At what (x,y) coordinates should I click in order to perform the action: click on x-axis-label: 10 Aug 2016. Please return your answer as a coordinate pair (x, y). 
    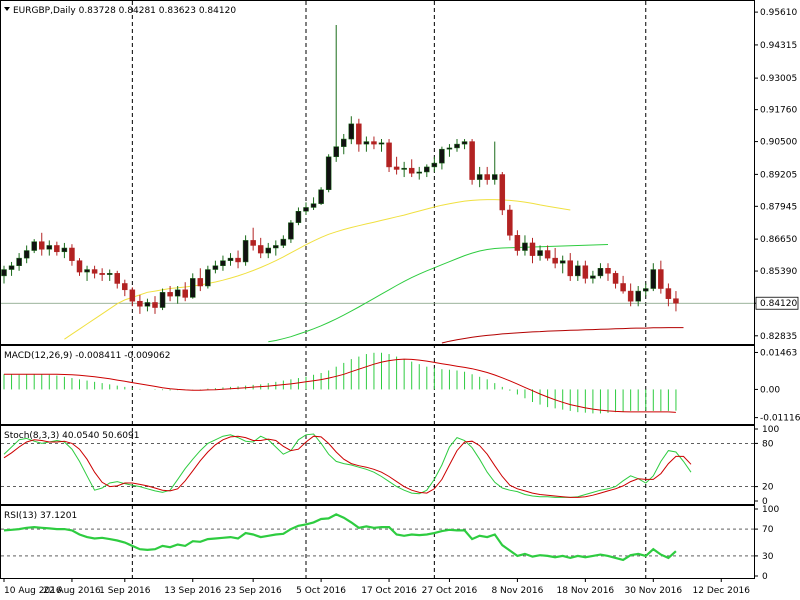
    Looking at the image, I should click on (33, 591).